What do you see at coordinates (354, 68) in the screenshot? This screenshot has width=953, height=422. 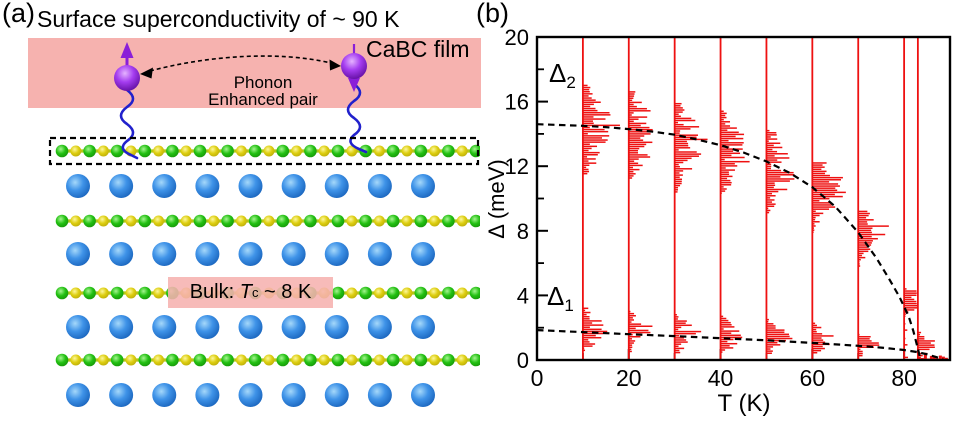 I see `electron-spin-down` at bounding box center [354, 68].